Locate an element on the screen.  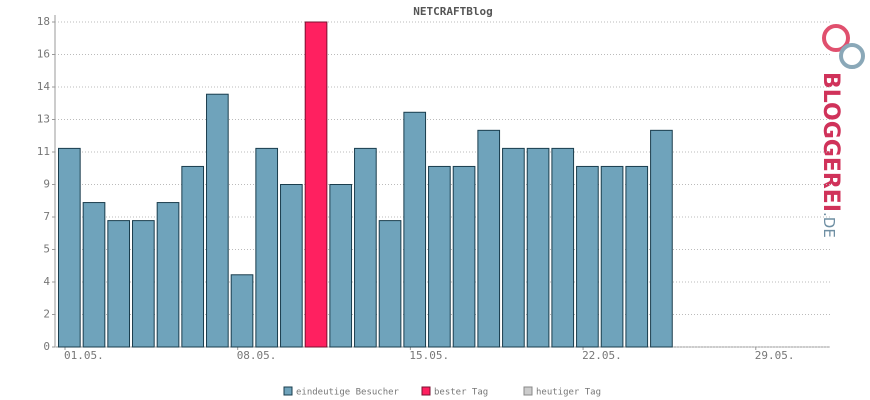
y-tick-label: 0 is located at coordinates (46, 346).